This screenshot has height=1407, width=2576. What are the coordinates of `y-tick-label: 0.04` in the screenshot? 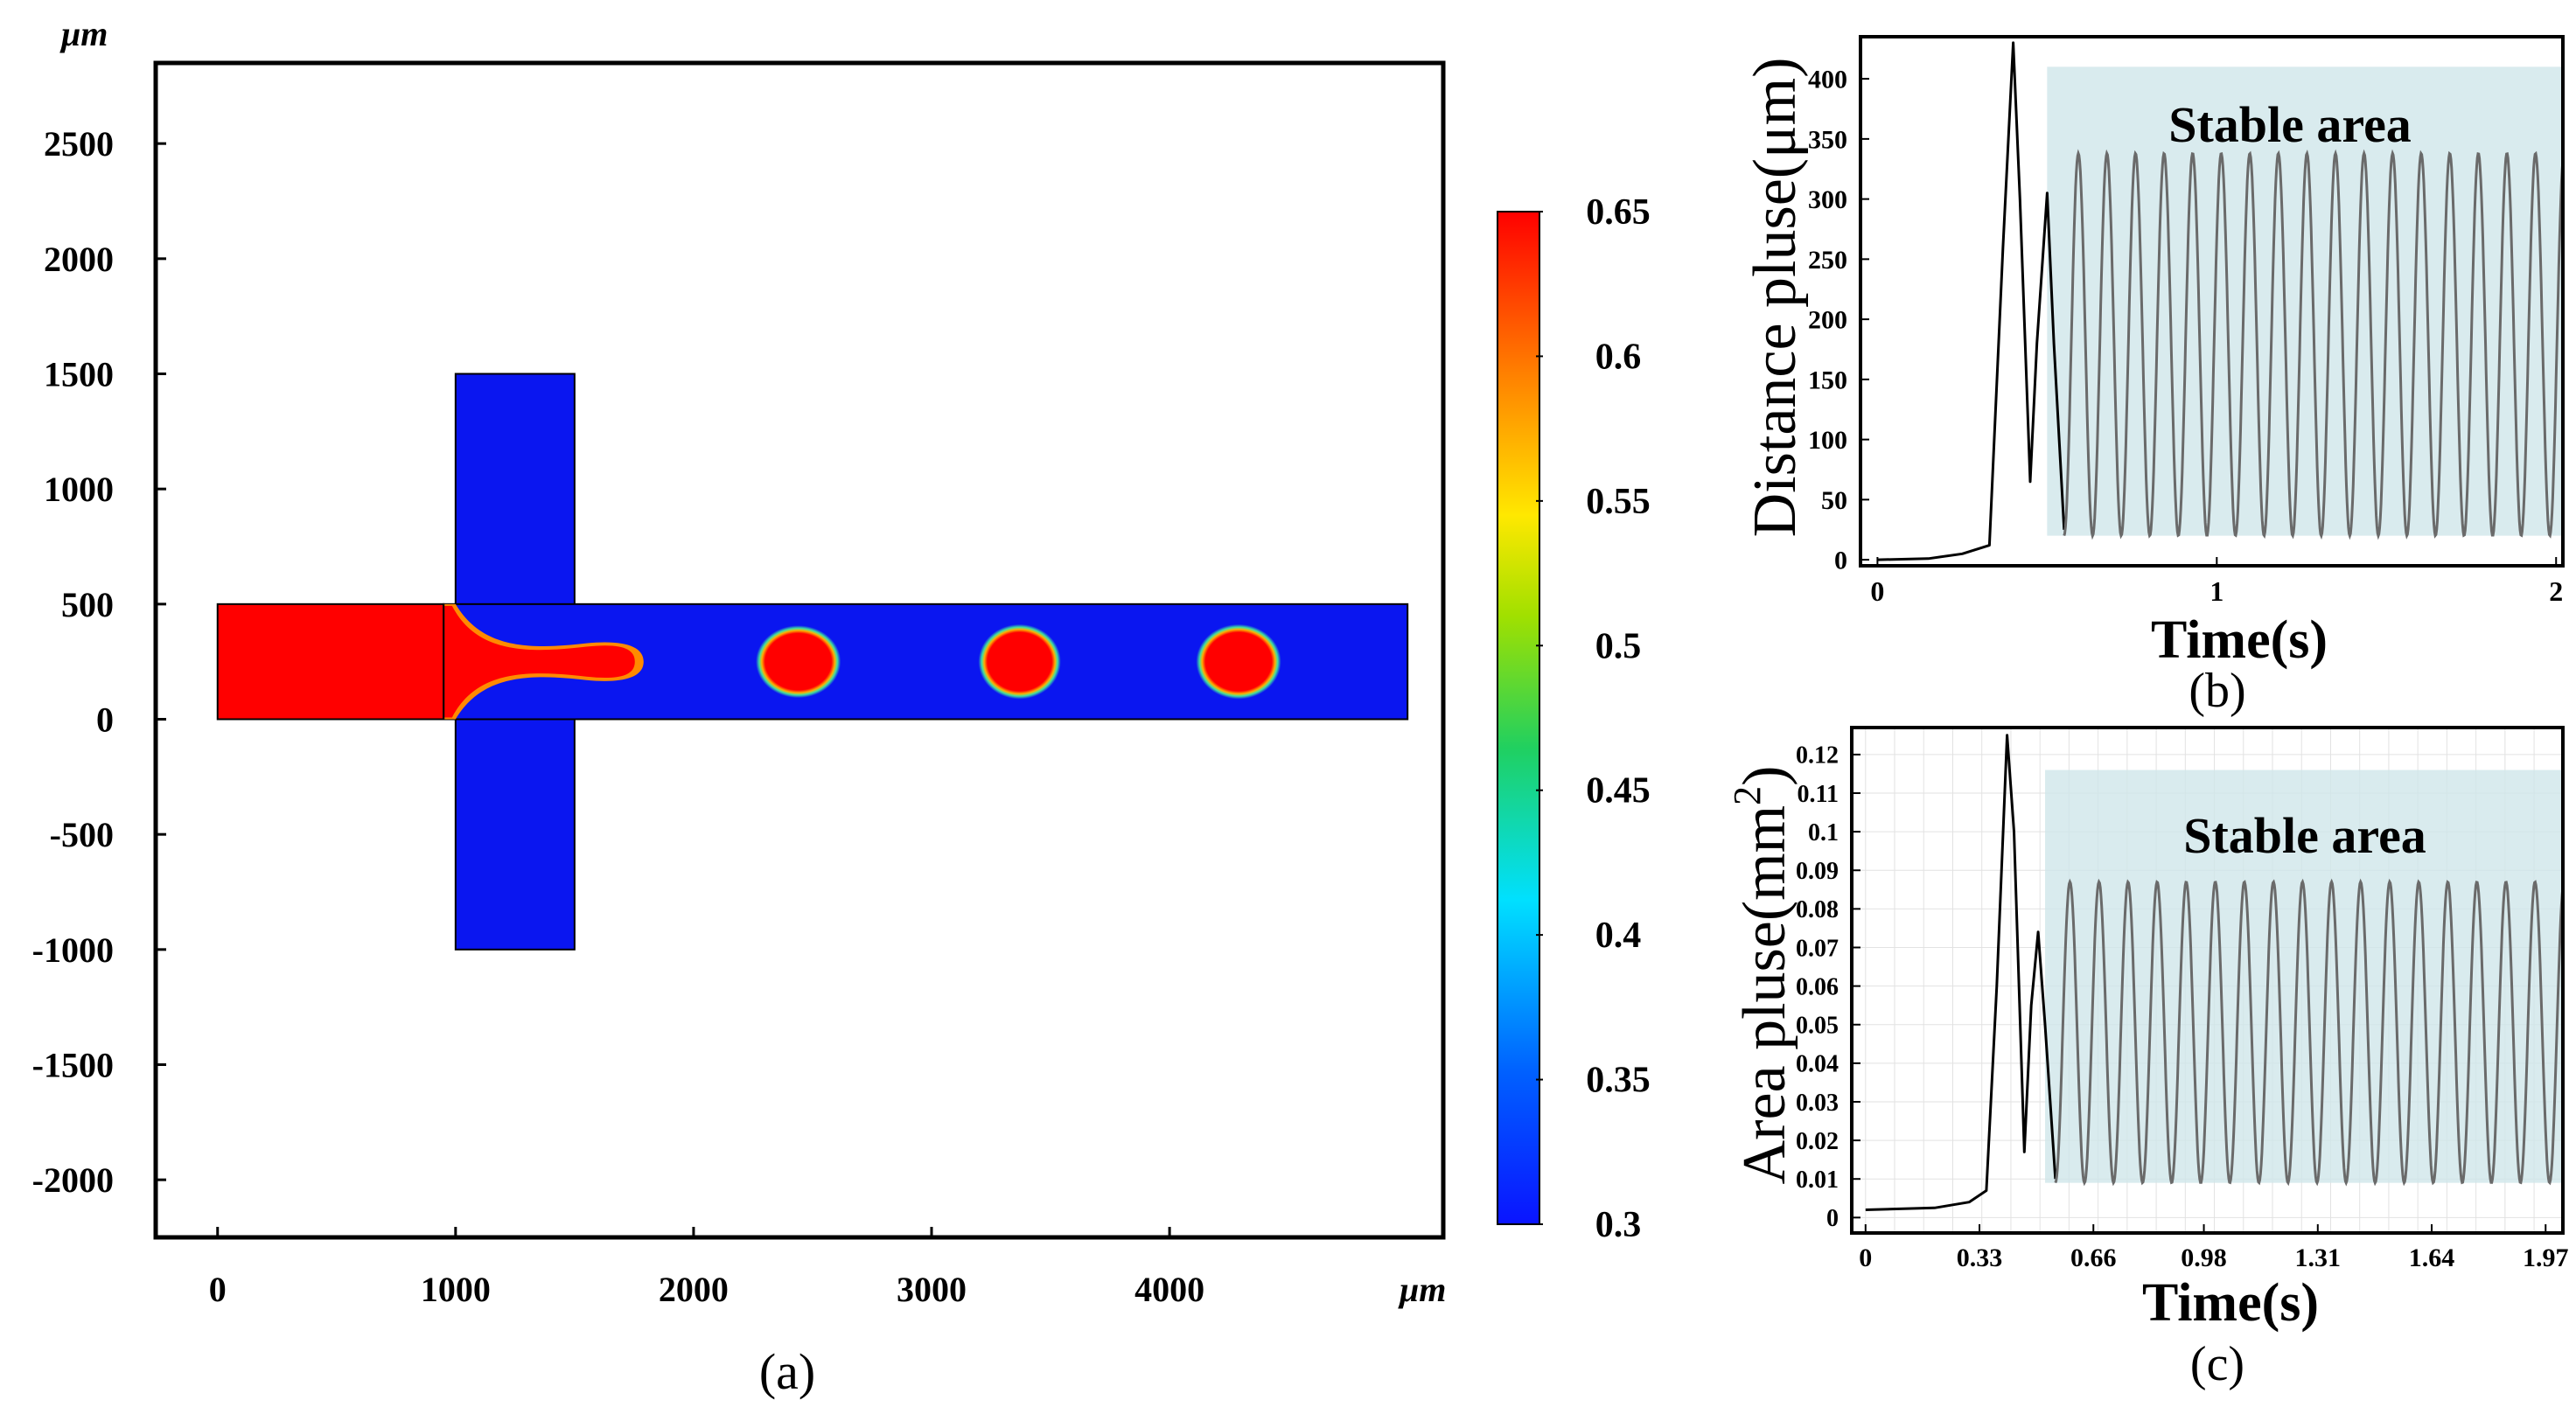 It's located at (1817, 1064).